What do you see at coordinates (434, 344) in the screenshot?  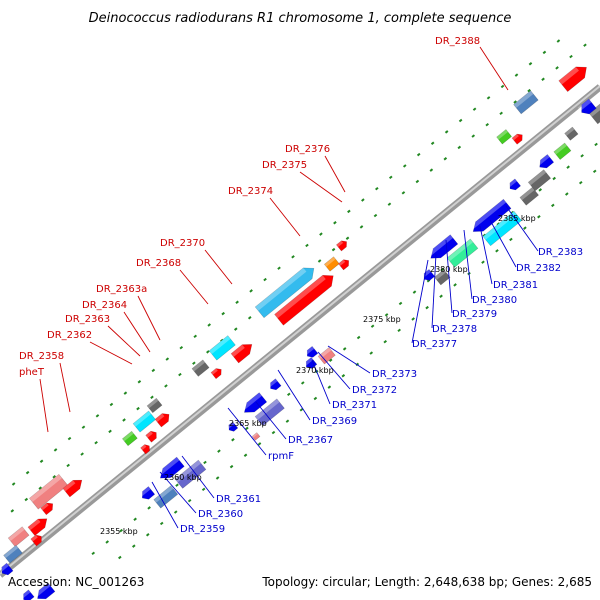 I see `gene-label-dr2377: DR_2377` at bounding box center [434, 344].